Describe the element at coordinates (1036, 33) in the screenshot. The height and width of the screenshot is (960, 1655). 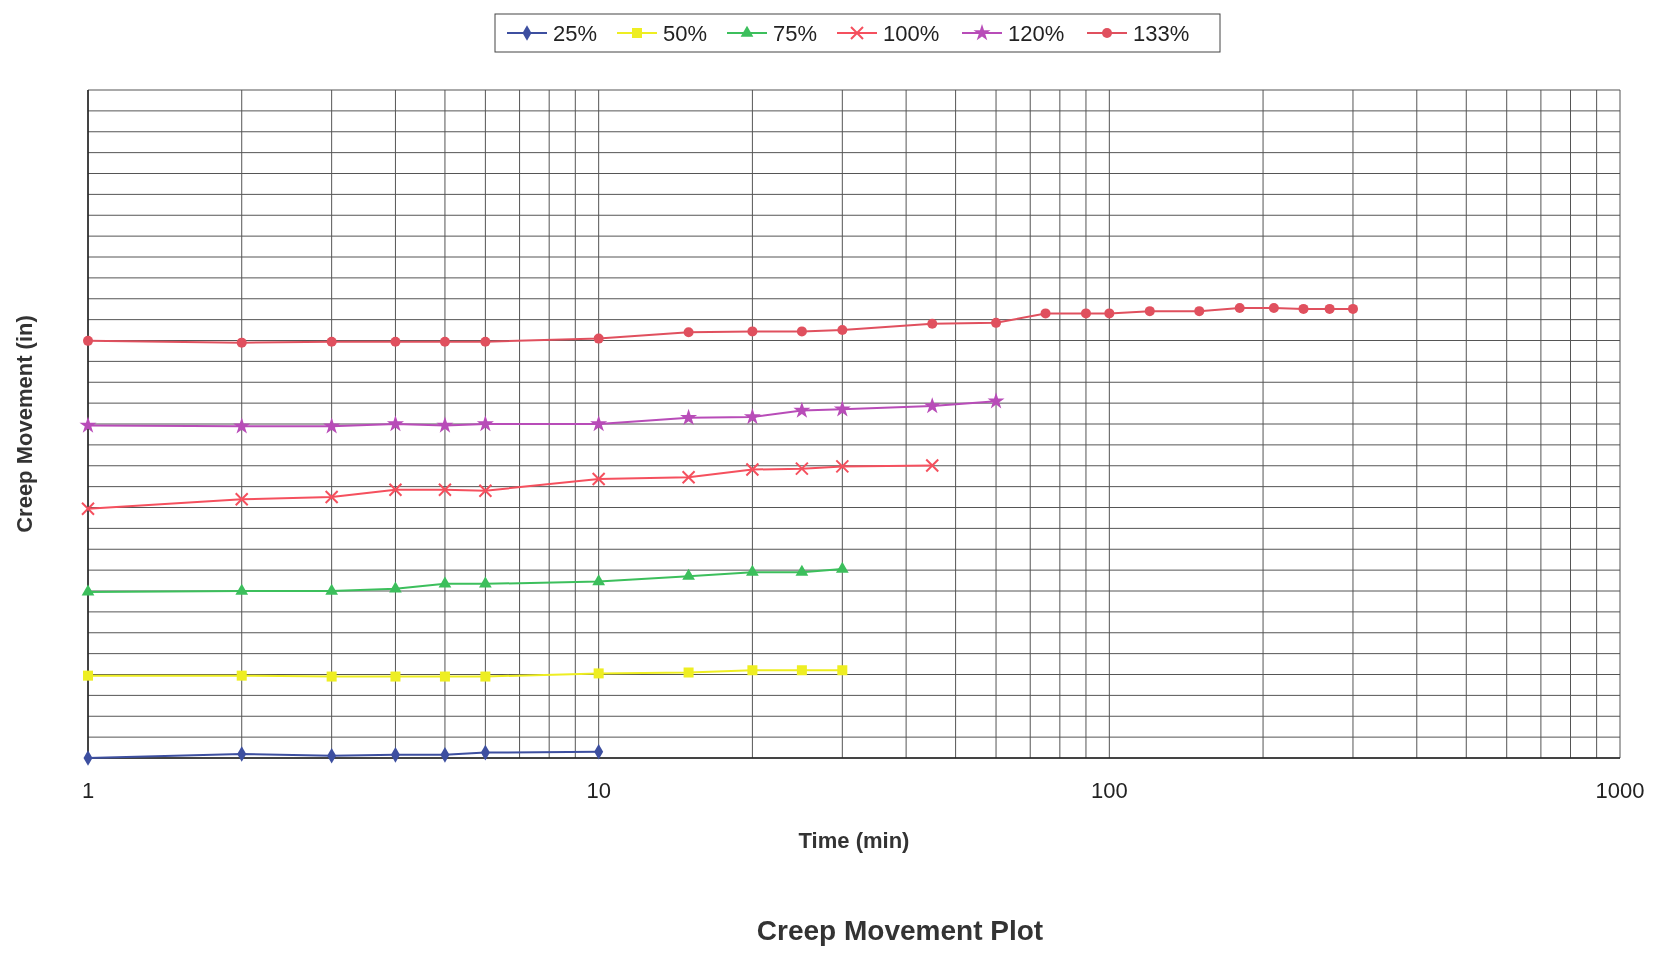
I see `legend-label: 120%` at that location.